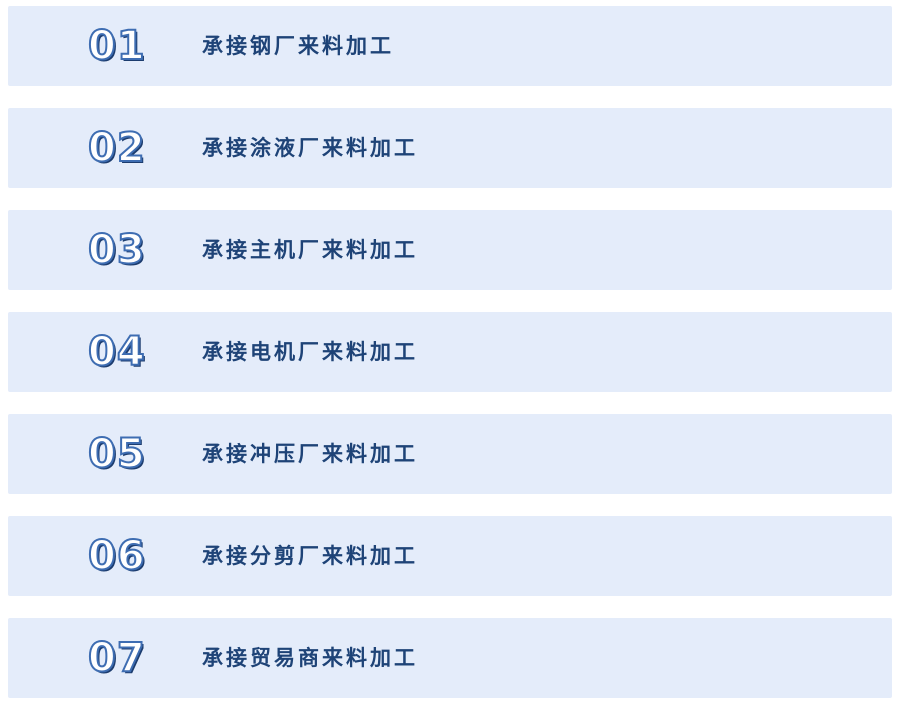  I want to click on list-item: 04 承接电机厂来料加工, so click(450, 352).